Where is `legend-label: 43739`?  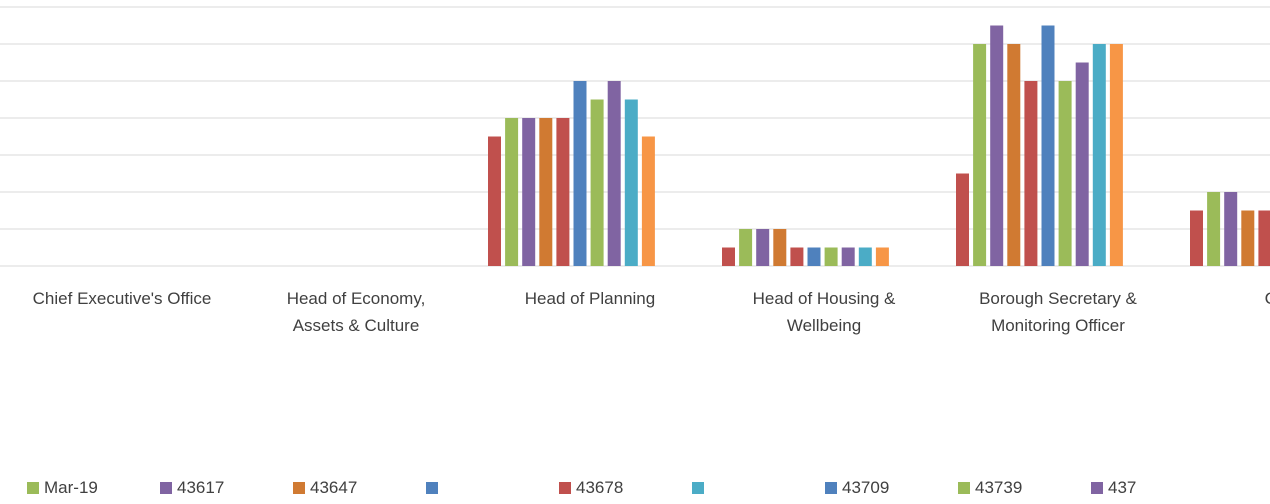 legend-label: 43739 is located at coordinates (999, 487).